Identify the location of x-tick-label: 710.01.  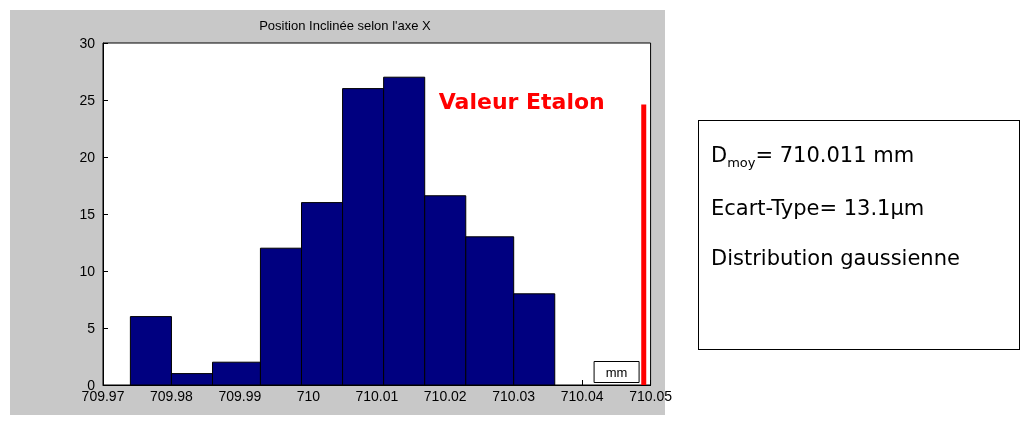
(377, 396).